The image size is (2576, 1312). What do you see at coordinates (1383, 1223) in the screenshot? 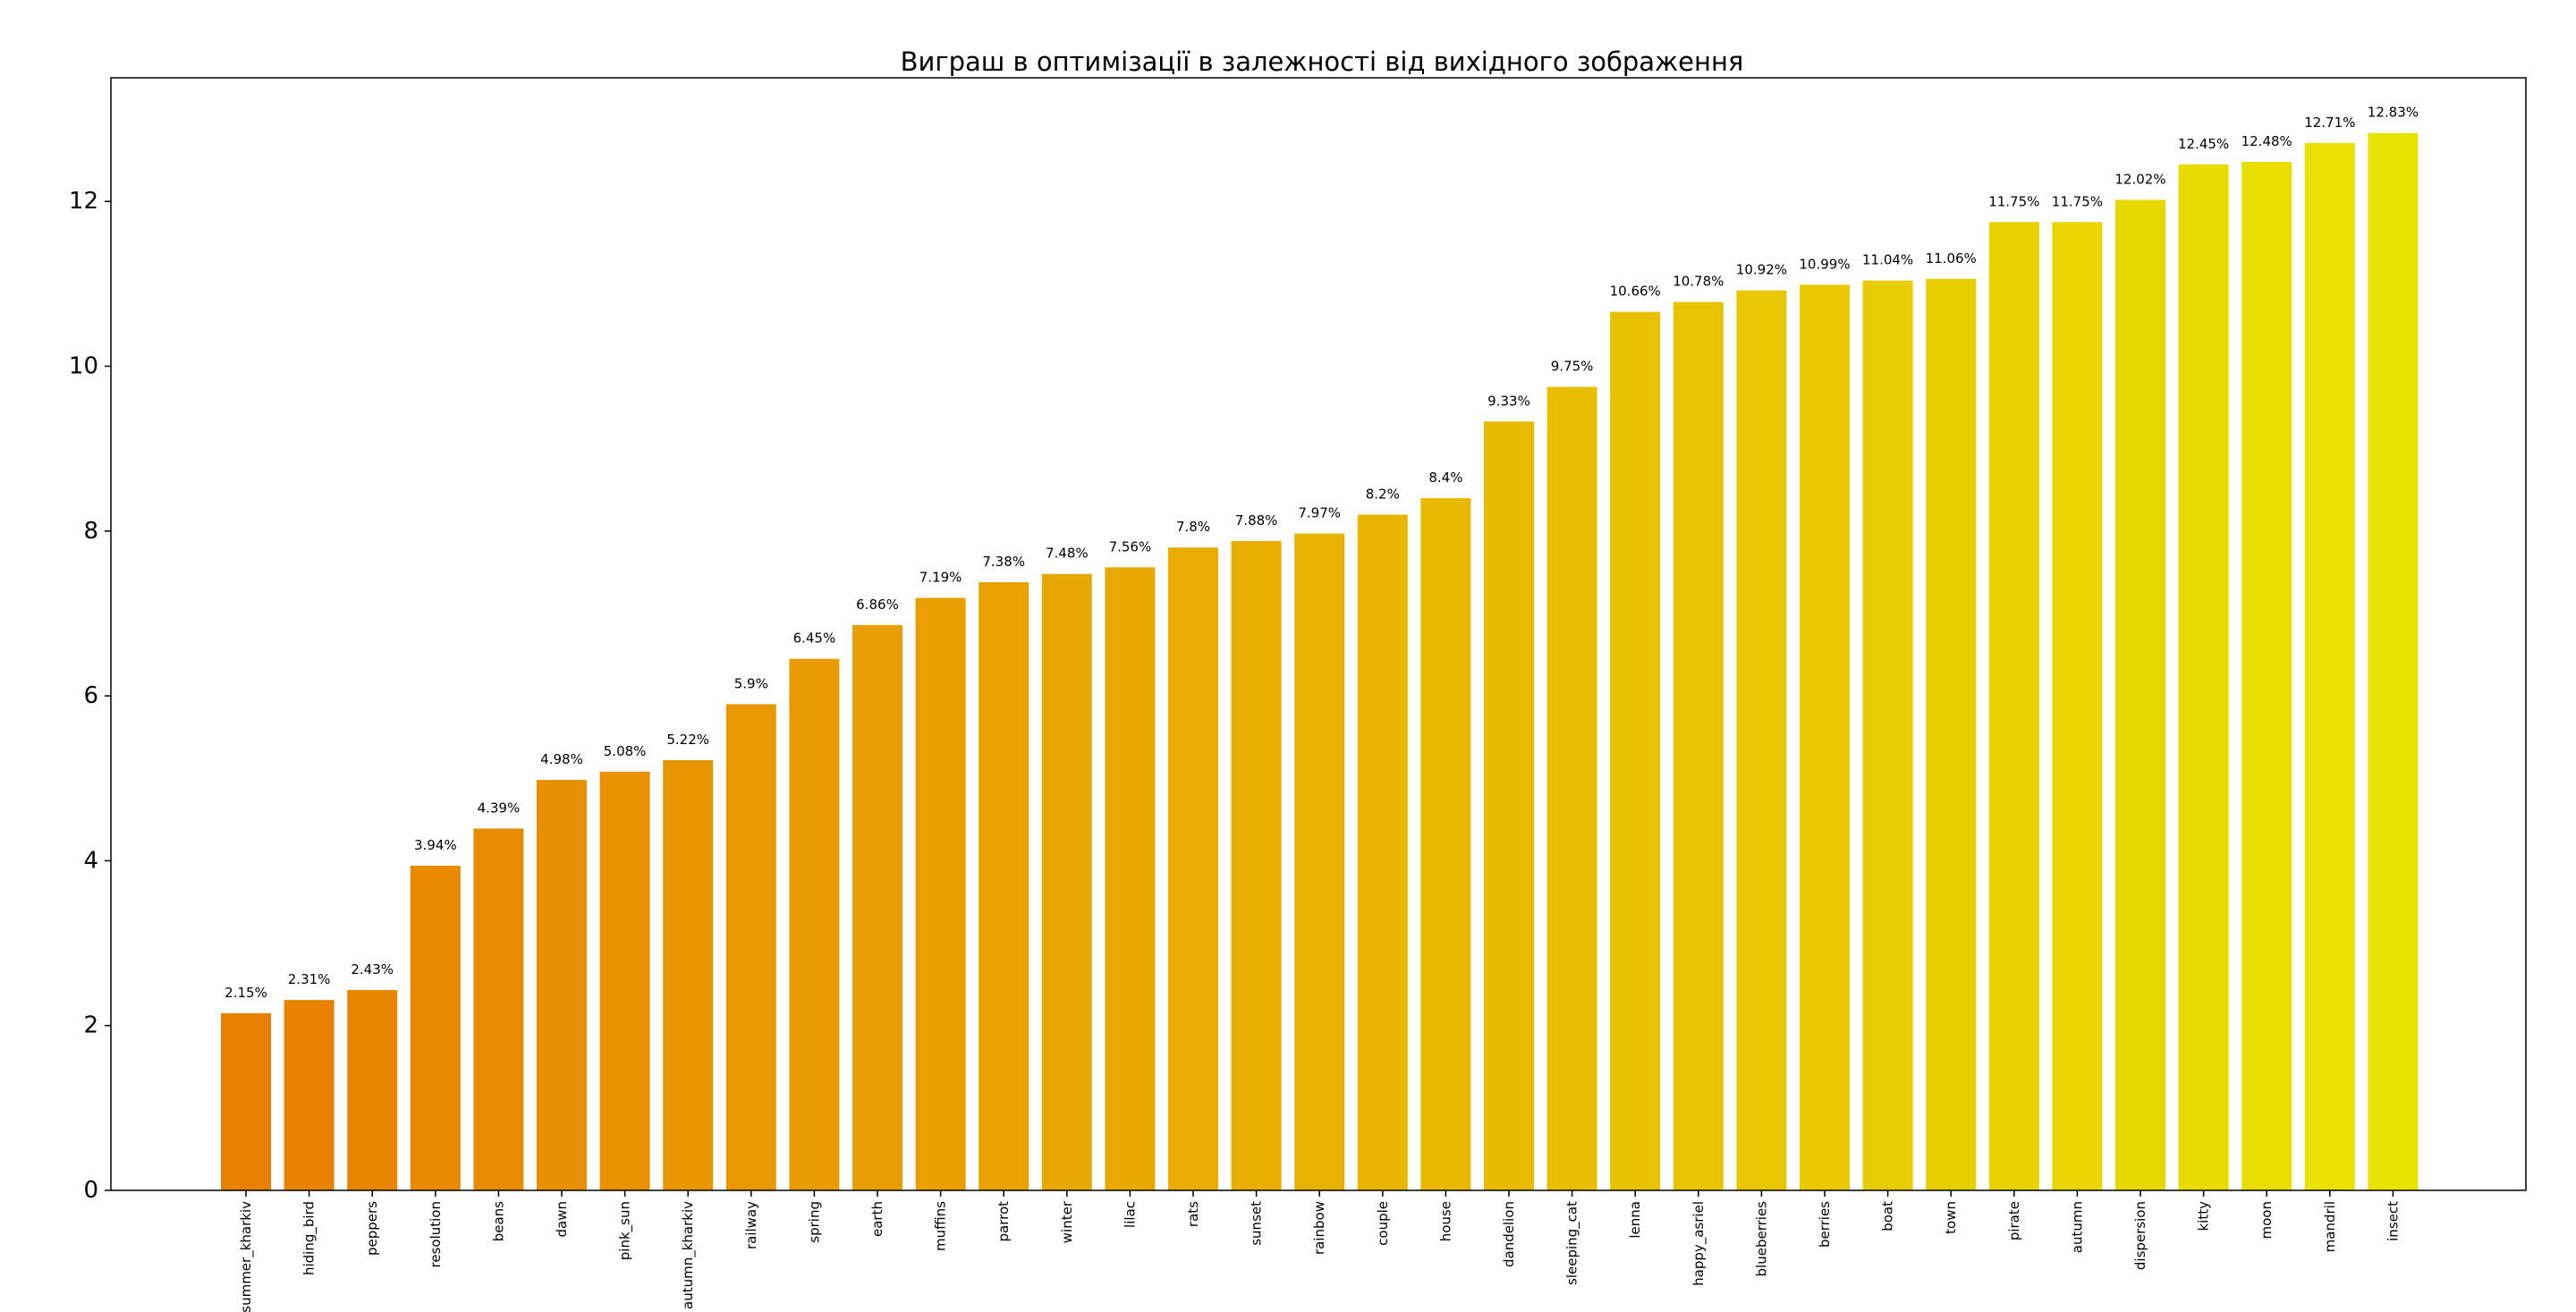
I see `x-tick-label: couple` at bounding box center [1383, 1223].